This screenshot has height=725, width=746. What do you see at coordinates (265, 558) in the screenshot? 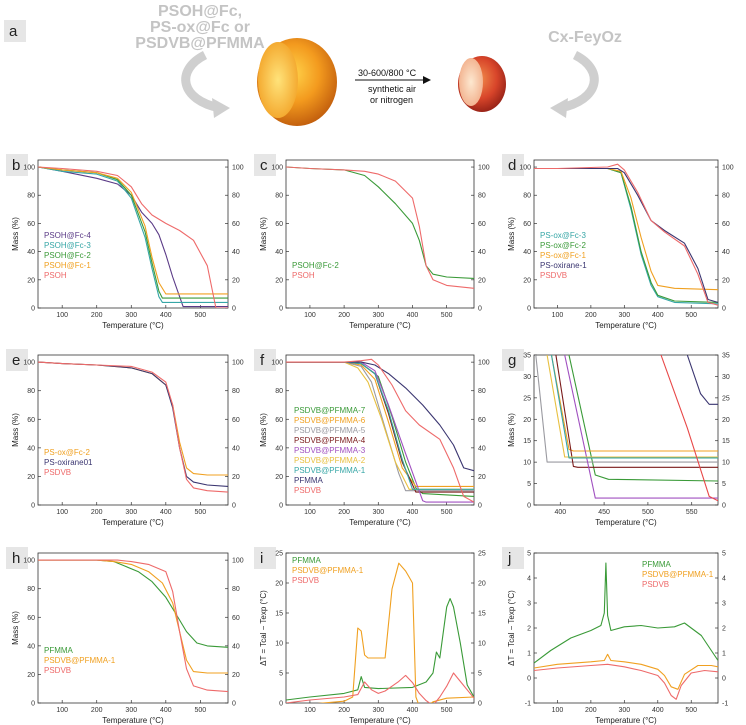
I see `panel-i-label-bg` at bounding box center [265, 558].